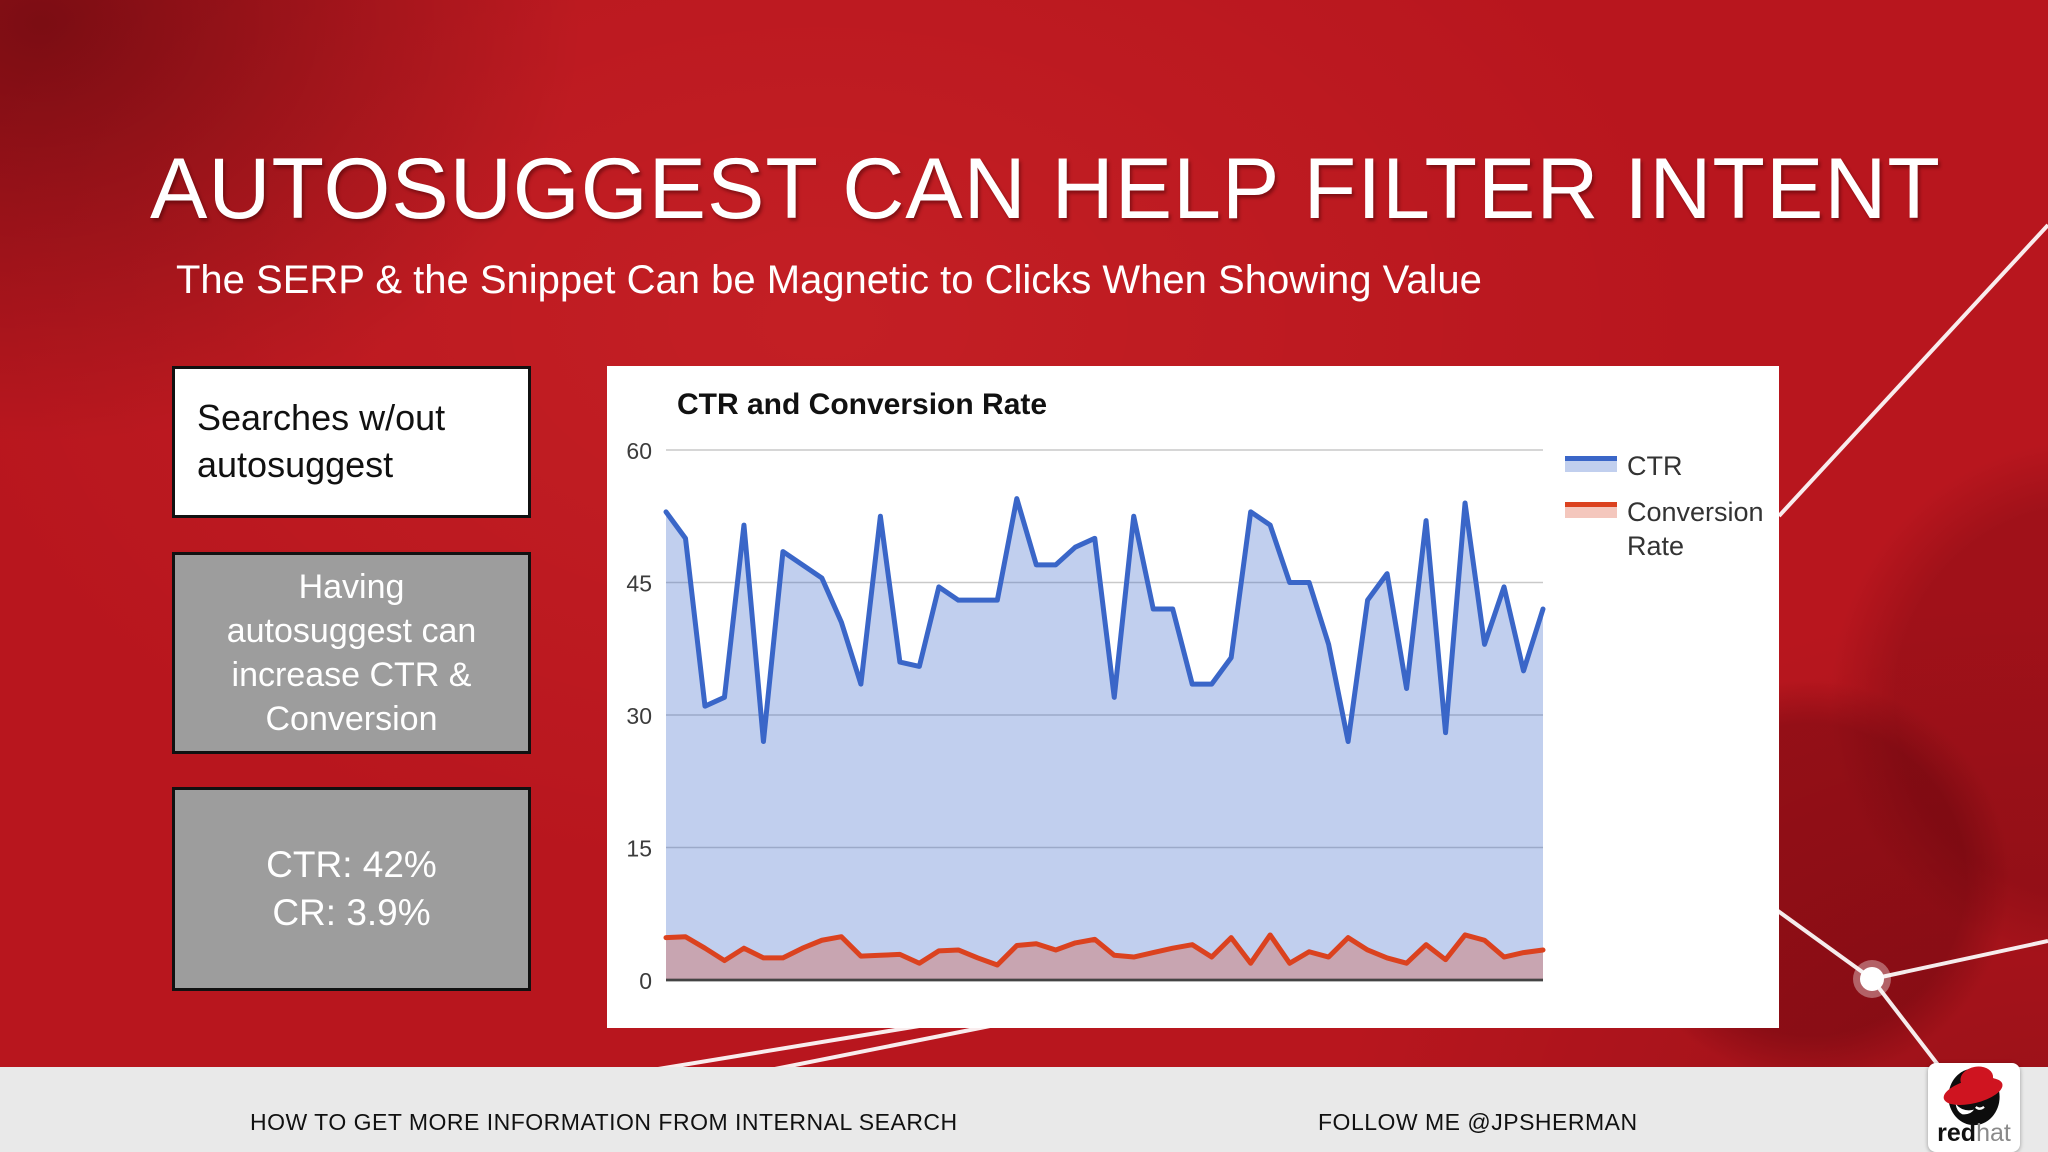 Image resolution: width=2048 pixels, height=1152 pixels. I want to click on chart-legend: CTR Conversion Rate, so click(1664, 512).